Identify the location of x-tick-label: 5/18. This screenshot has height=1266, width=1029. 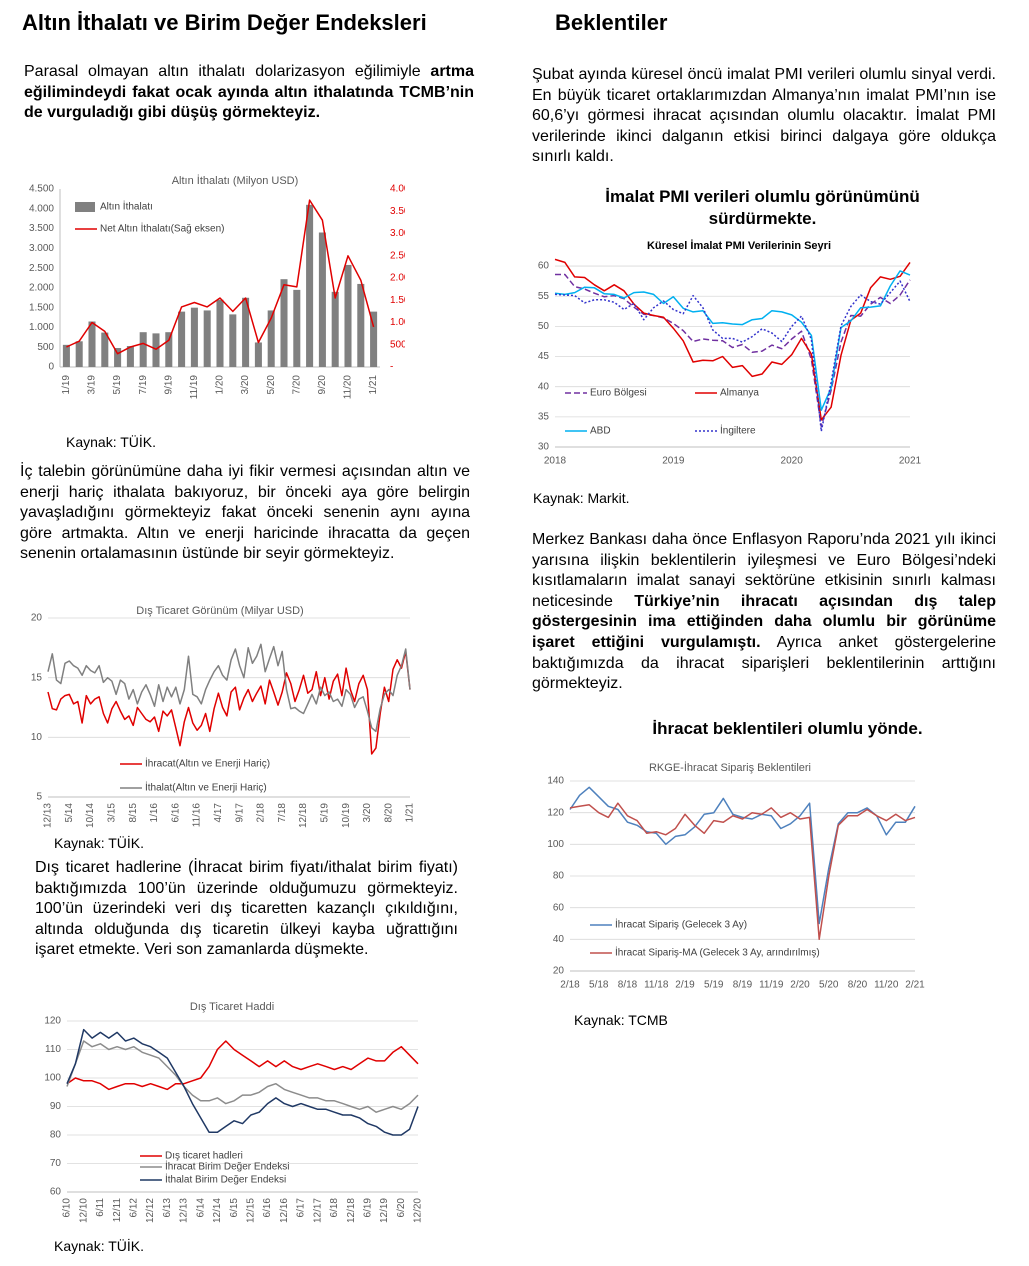
(599, 985).